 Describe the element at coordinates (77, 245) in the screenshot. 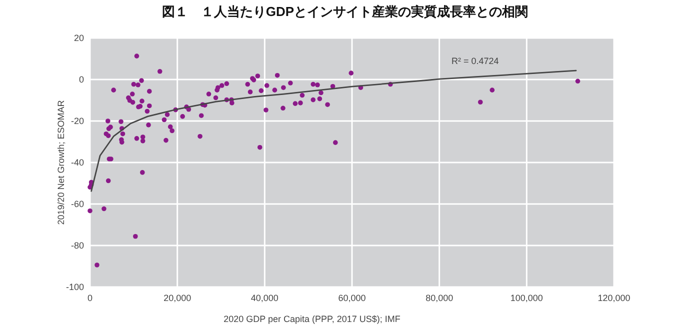

I see `y-tick-label: -80` at that location.